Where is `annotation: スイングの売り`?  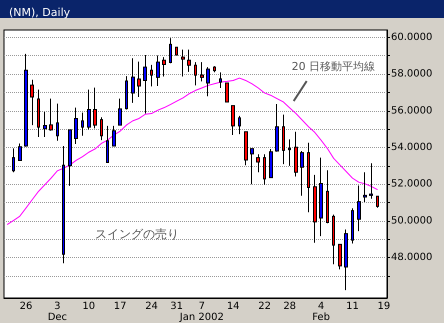 annotation: スイングの売り is located at coordinates (137, 234).